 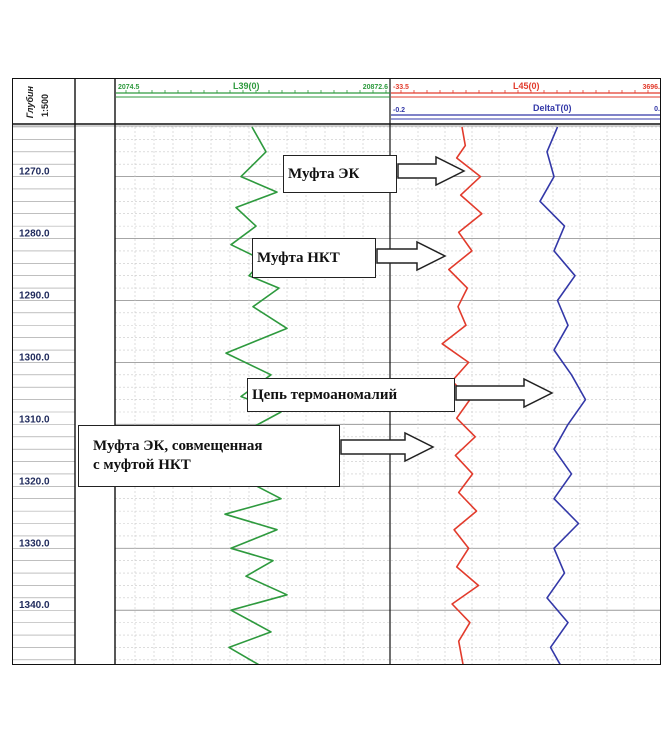 I want to click on depth-label: 1300.0, so click(x=34, y=357).